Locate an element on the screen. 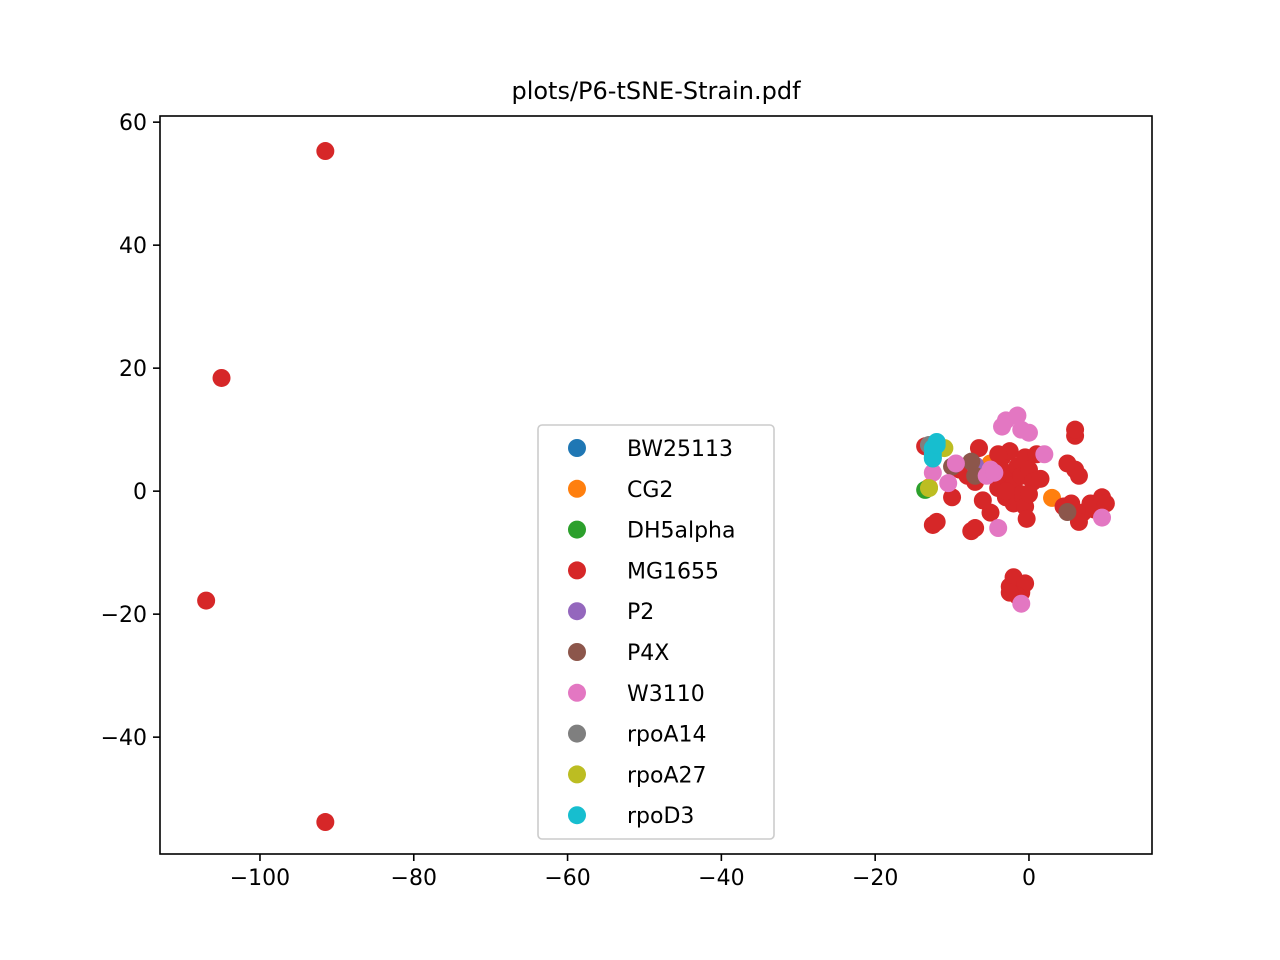  x-tick-label: −20 is located at coordinates (875, 878).